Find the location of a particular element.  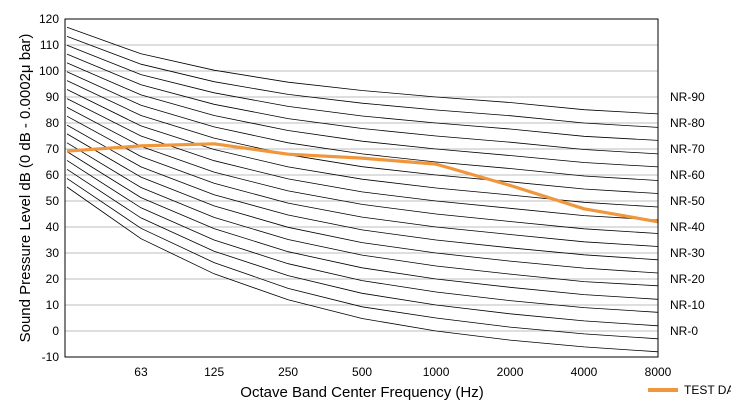

y-tick-label-100: 100 is located at coordinates (49, 71).